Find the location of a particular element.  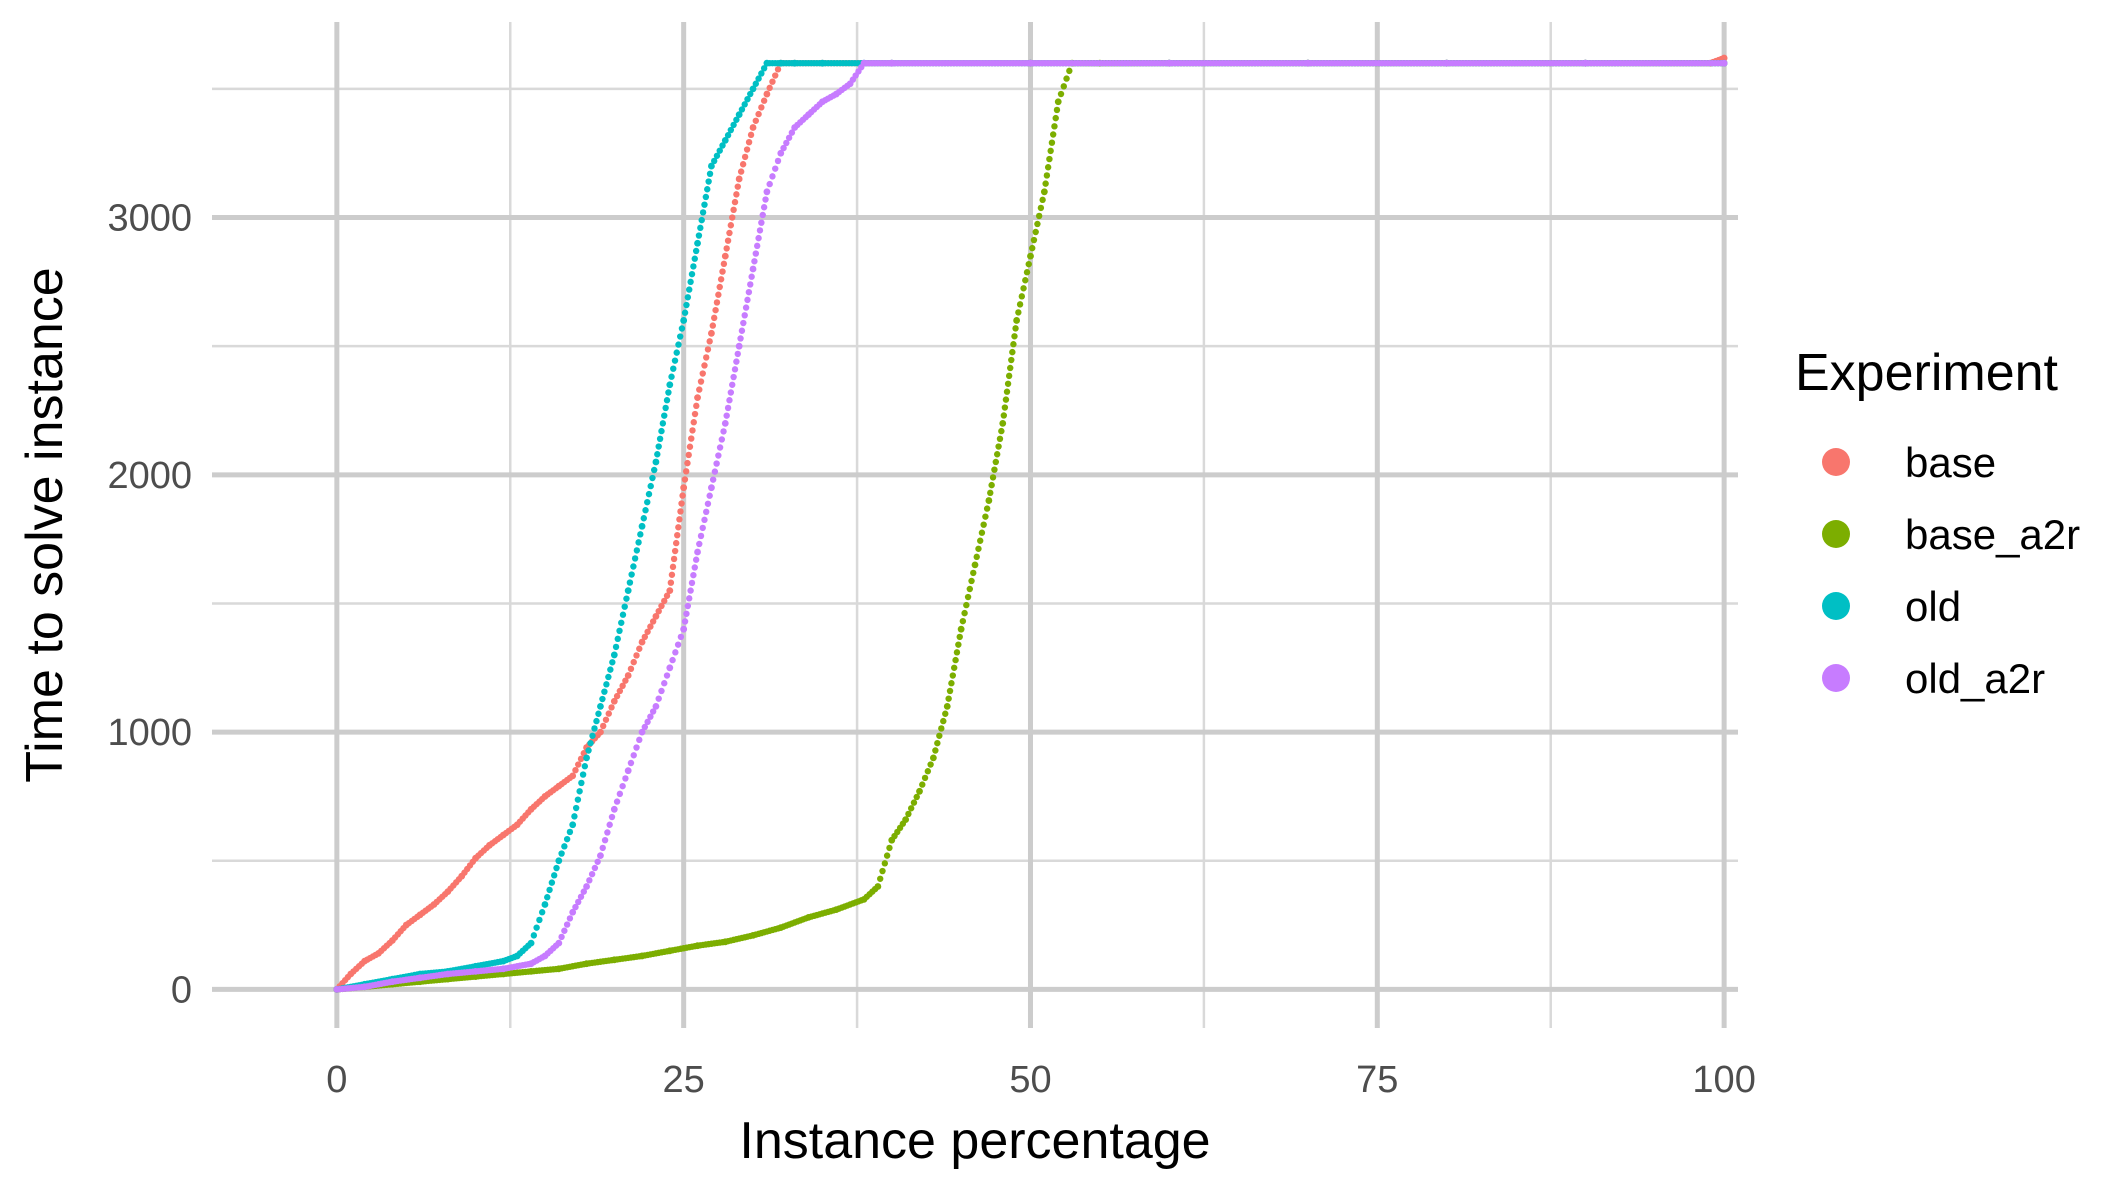

x-axis-title: Instance percentage is located at coordinates (974, 1141).